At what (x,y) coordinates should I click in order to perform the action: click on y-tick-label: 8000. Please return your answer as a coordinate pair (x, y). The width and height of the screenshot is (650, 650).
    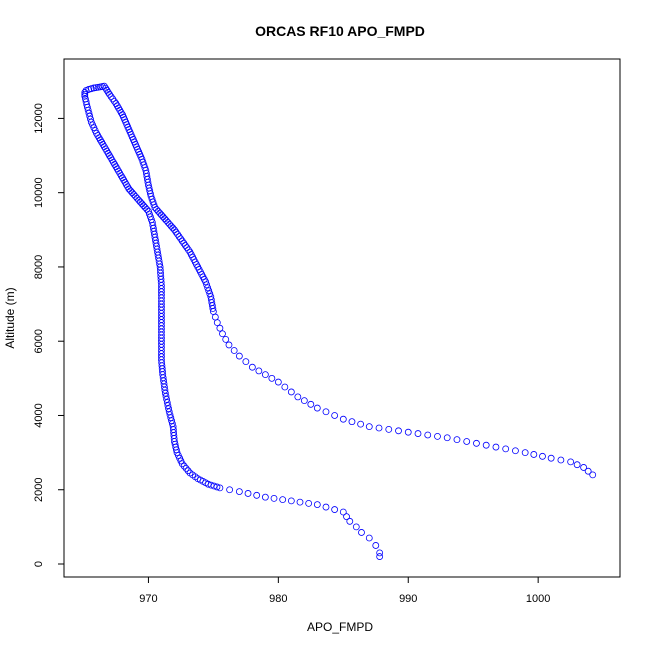
    Looking at the image, I should click on (39, 267).